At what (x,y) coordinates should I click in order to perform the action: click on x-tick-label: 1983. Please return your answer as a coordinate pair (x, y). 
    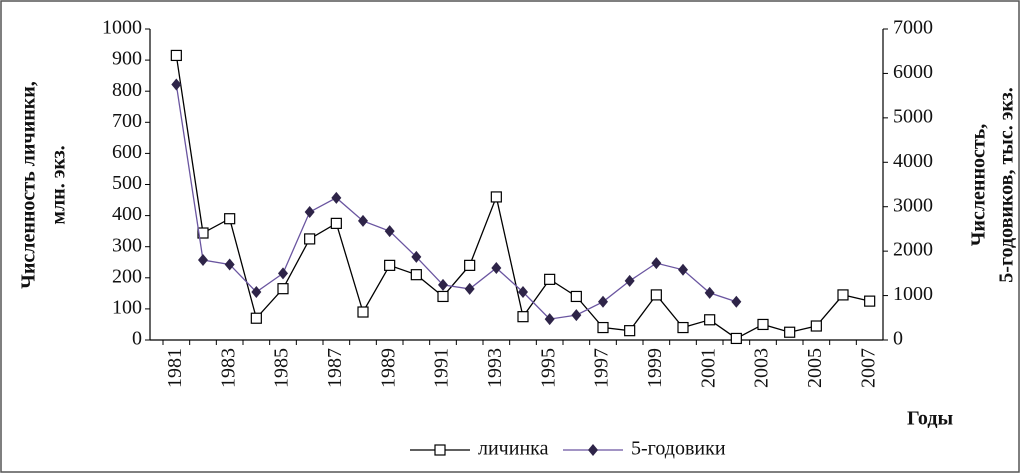
    Looking at the image, I should click on (228, 368).